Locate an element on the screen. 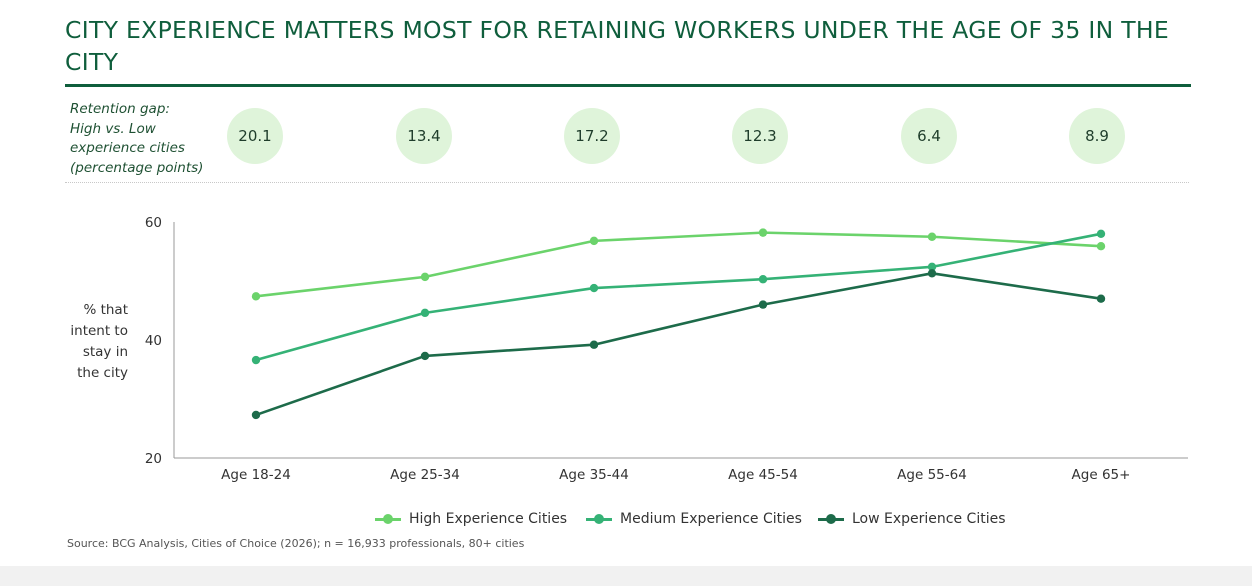 The height and width of the screenshot is (586, 1252). gap-bubble-age-55-64: 6.4 is located at coordinates (929, 136).